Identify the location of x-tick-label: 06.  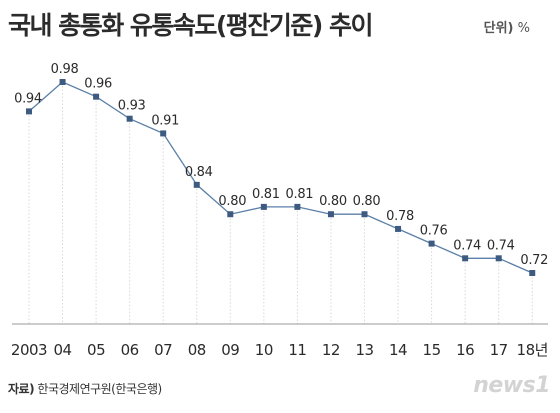
(130, 350).